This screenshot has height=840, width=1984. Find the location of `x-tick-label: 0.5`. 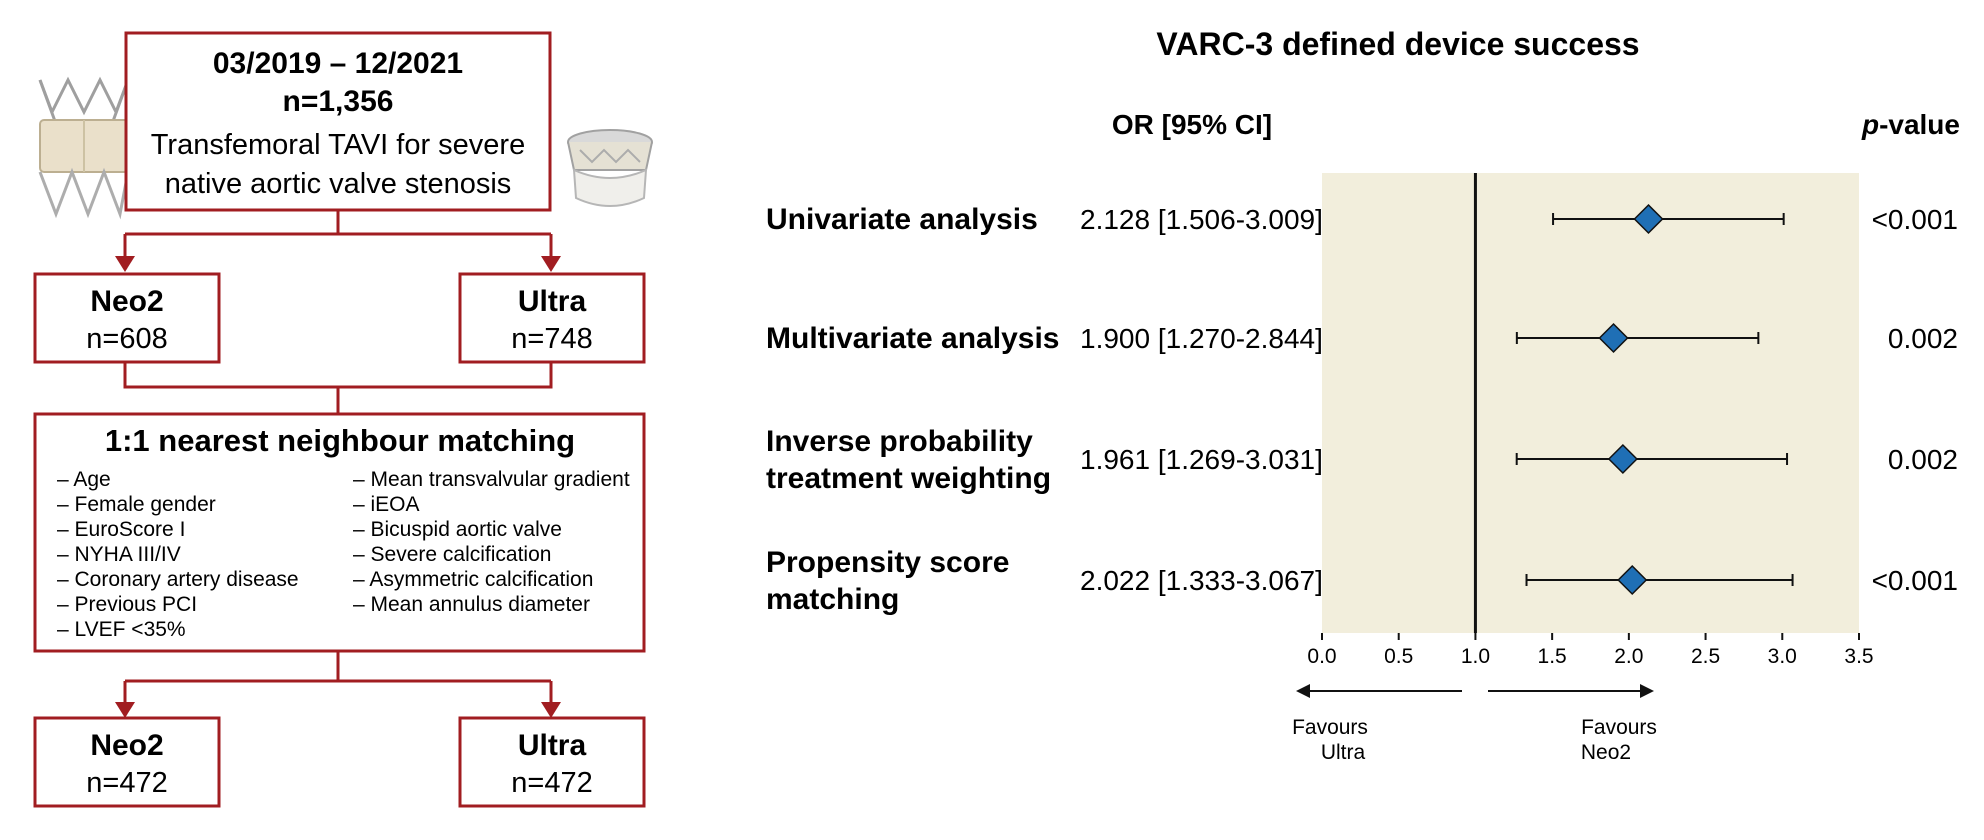

x-tick-label: 0.5 is located at coordinates (1398, 656).